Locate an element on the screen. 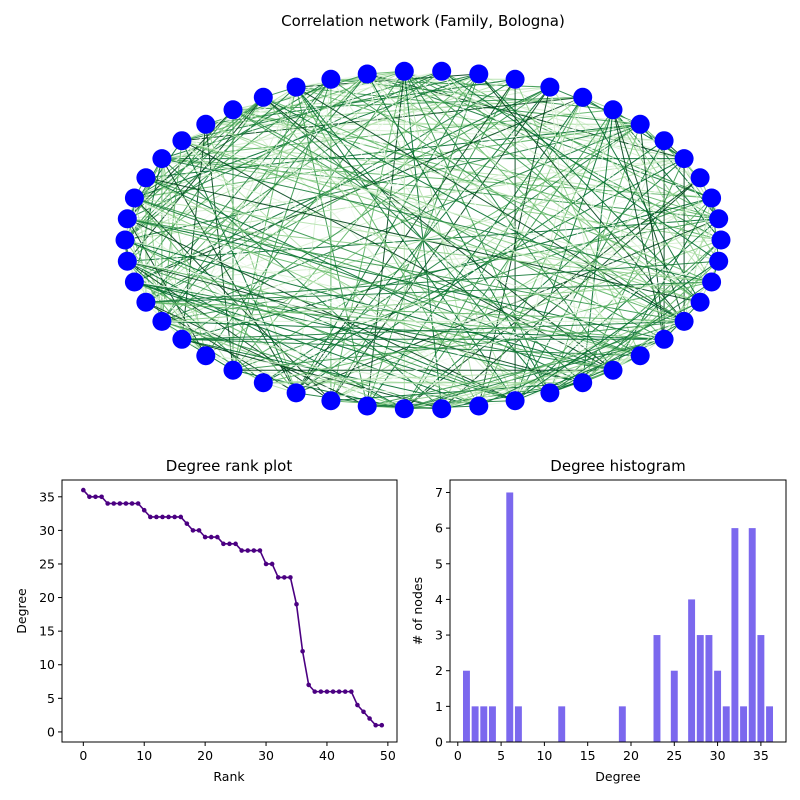  rank-title: Degree rank plot is located at coordinates (229, 466).